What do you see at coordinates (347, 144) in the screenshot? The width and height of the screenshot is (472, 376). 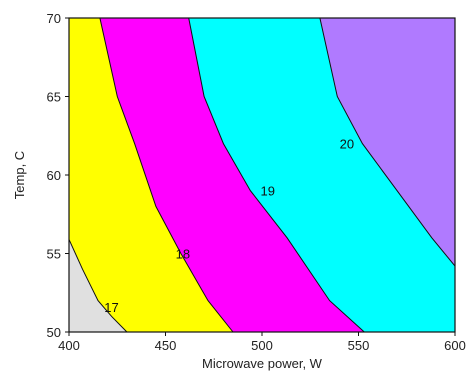 I see `contour-label-20: 20` at bounding box center [347, 144].